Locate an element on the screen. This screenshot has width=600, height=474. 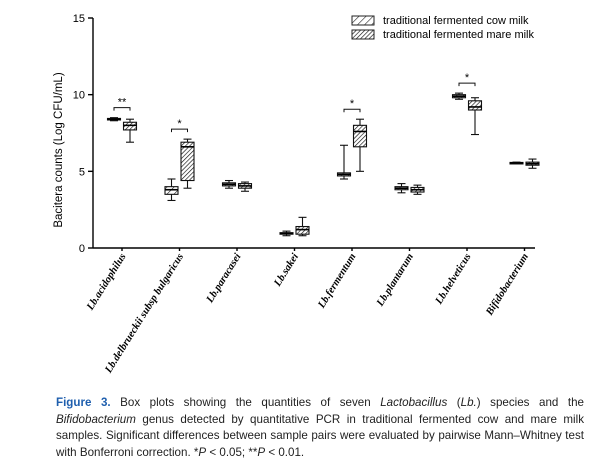
category-label: Lb.plantarum is located at coordinates (395, 280).